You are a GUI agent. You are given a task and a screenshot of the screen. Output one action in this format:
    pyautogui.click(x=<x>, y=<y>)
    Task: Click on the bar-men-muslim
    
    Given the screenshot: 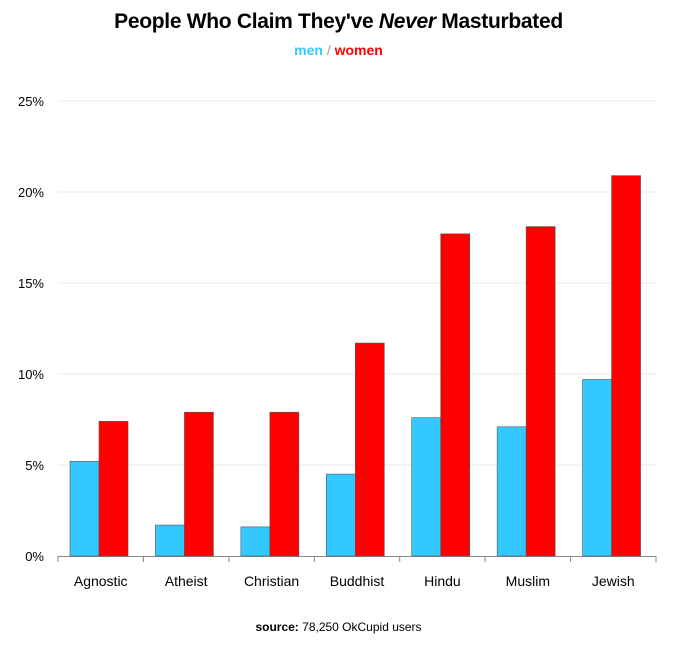 What is the action you would take?
    pyautogui.click(x=511, y=491)
    